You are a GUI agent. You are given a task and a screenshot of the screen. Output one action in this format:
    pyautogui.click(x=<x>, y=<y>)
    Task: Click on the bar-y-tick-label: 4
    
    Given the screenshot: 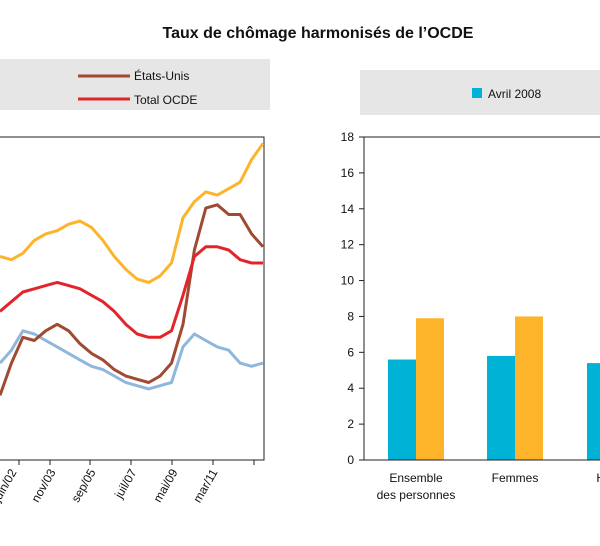 What is the action you would take?
    pyautogui.click(x=350, y=388)
    